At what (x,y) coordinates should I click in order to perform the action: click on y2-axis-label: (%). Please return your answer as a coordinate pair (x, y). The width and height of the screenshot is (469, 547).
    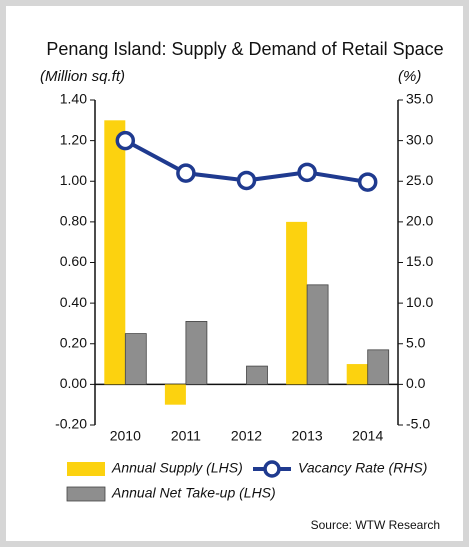
    Looking at the image, I should click on (409, 76).